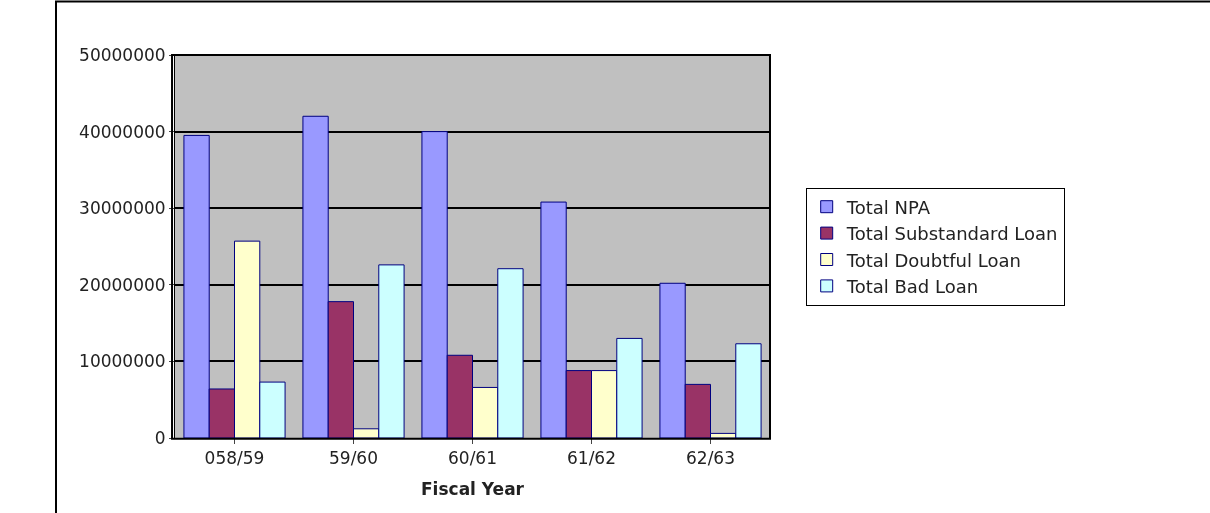 This screenshot has width=1210, height=513. I want to click on y-tick-label: 10000000, so click(122, 361).